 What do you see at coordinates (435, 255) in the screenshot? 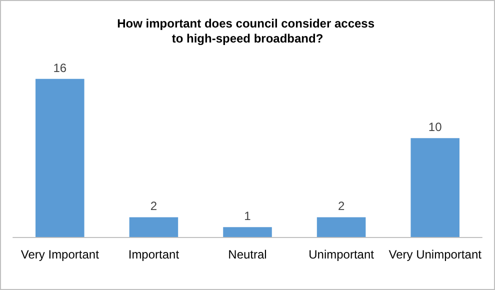
I see `x-tick-label: Very Unimportant` at bounding box center [435, 255].